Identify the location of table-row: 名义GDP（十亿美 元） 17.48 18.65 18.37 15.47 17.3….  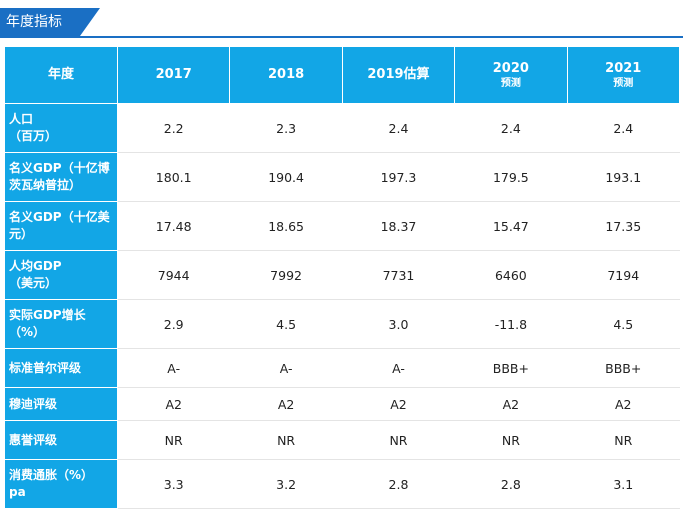
(342, 226).